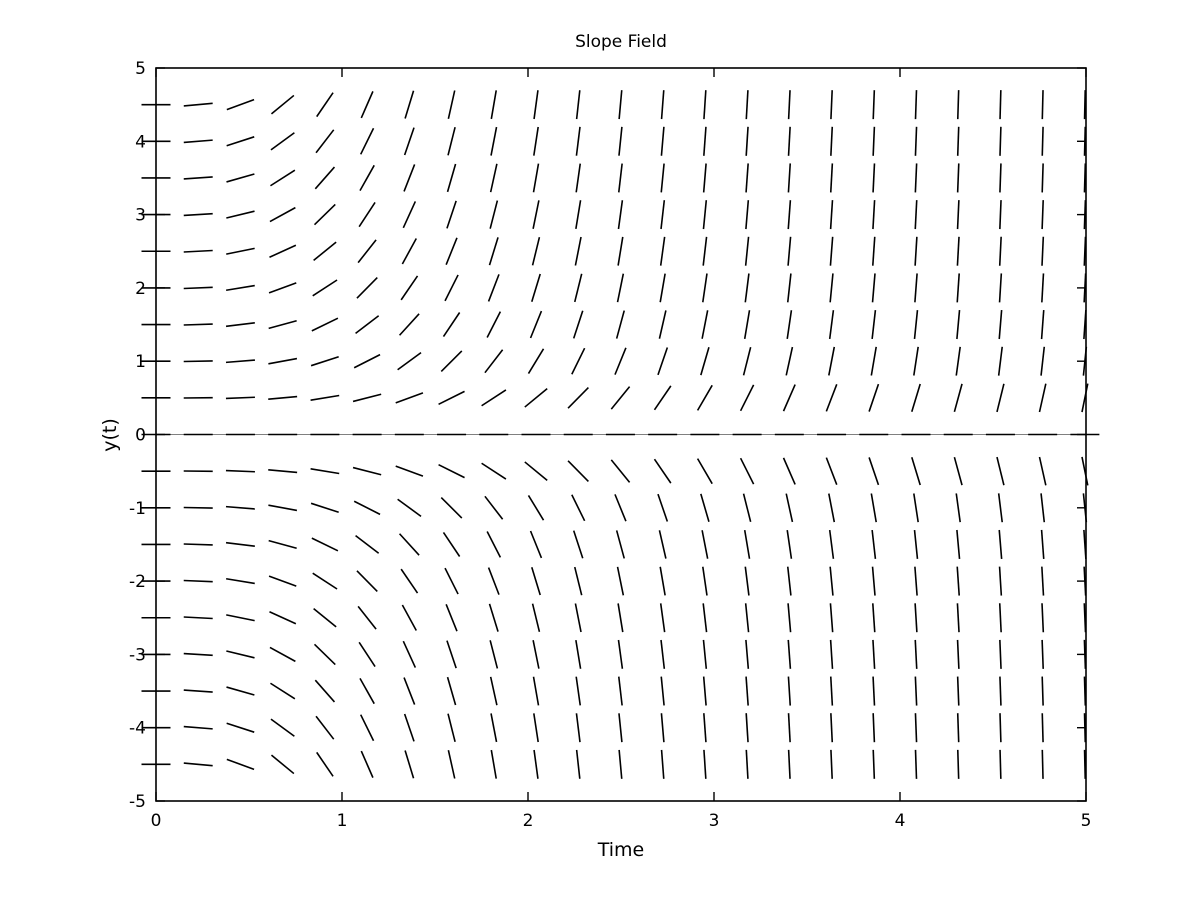 The height and width of the screenshot is (900, 1200). Describe the element at coordinates (137, 582) in the screenshot. I see `y-tick-label: -2` at that location.